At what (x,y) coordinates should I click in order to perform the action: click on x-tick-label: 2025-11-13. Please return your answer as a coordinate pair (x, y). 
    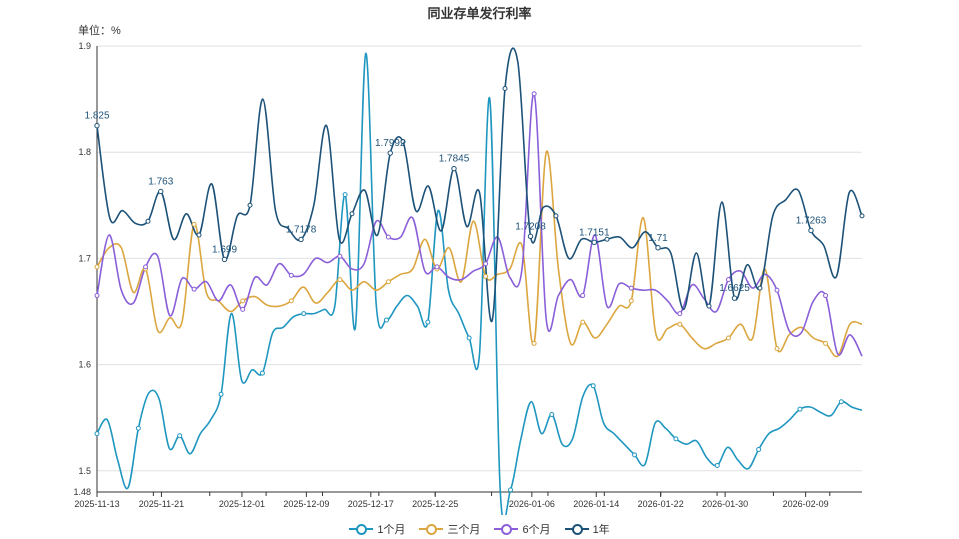
    Looking at the image, I should click on (96, 504).